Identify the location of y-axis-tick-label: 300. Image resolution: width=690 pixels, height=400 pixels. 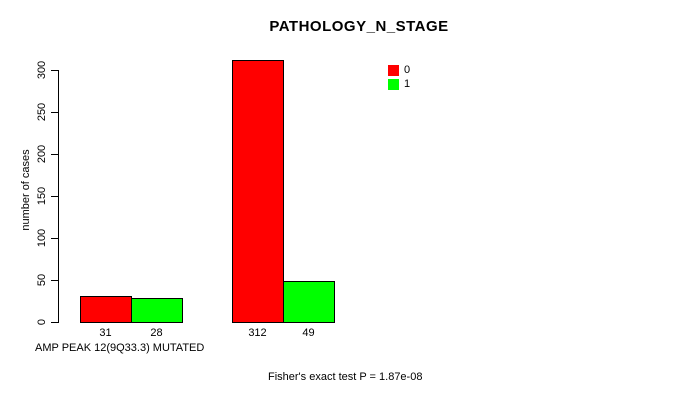
(42, 70).